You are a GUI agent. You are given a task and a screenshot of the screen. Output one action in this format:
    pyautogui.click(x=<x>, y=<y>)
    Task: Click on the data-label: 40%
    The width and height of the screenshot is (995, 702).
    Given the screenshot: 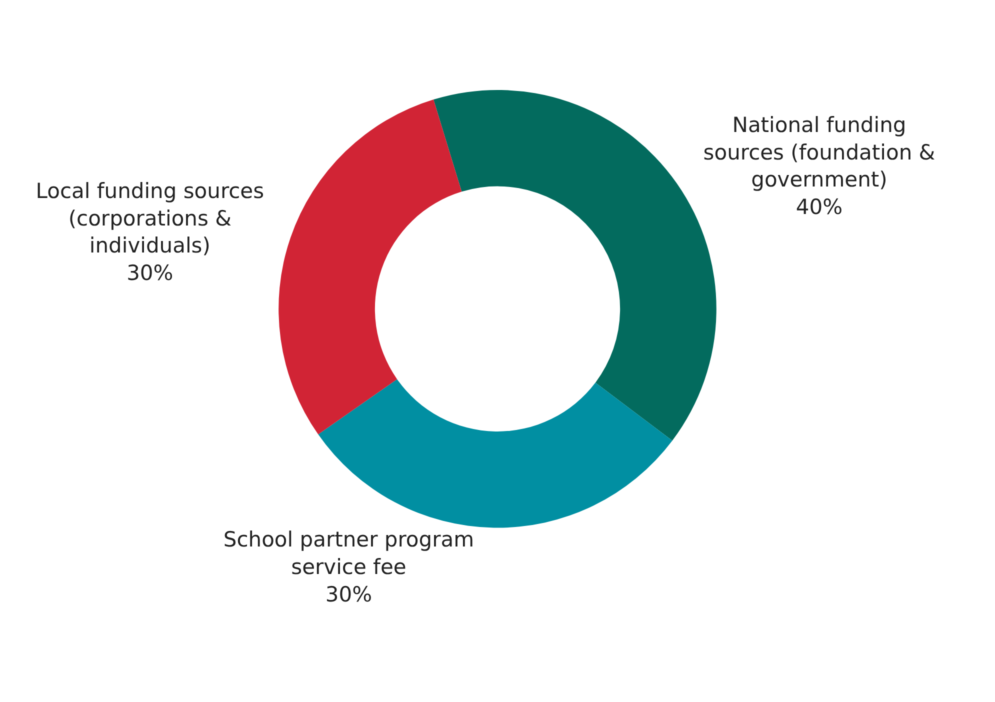 What is the action you would take?
    pyautogui.click(x=819, y=206)
    